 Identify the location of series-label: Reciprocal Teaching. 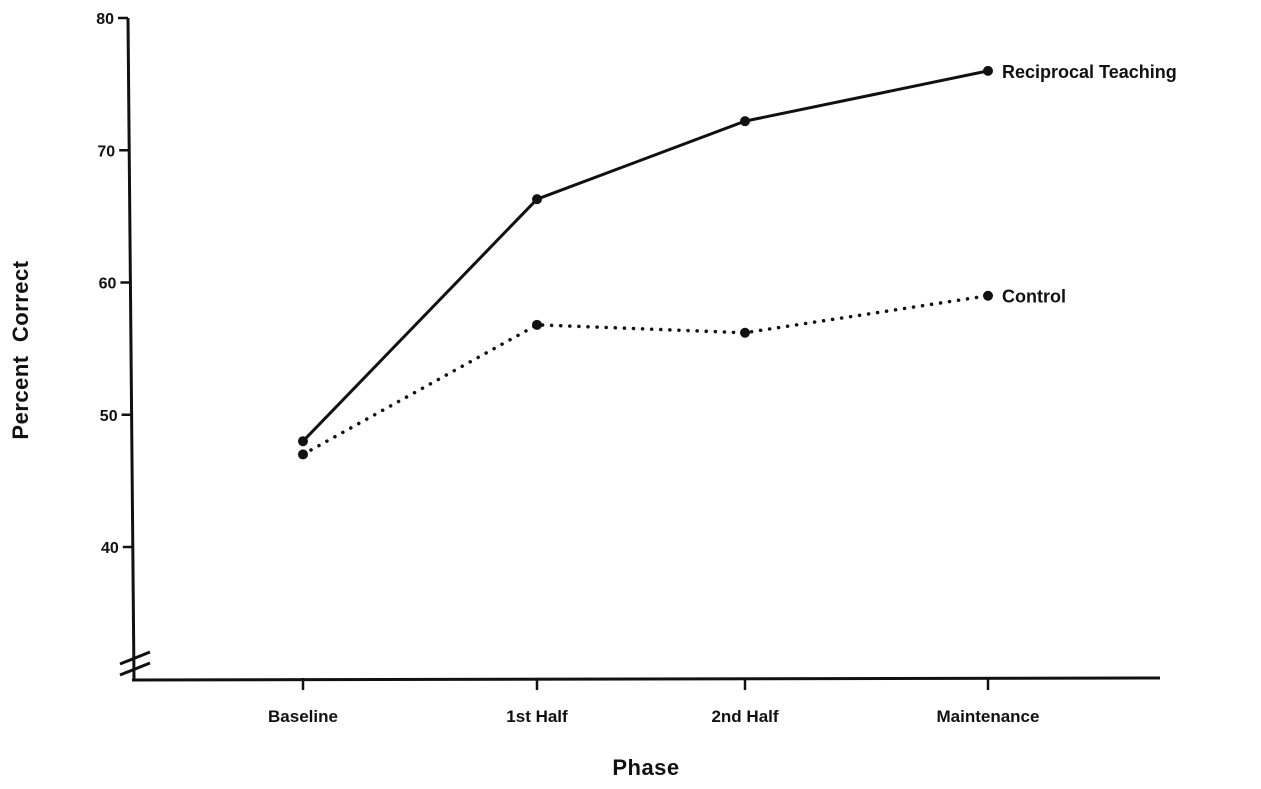
(1089, 72).